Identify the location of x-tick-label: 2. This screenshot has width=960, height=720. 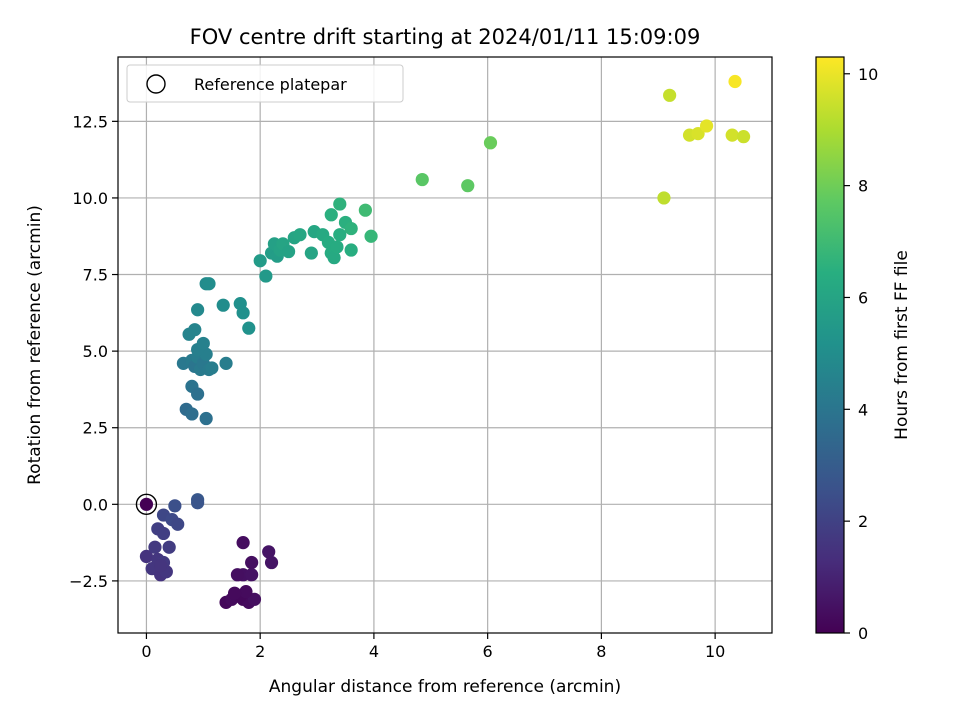
(260, 651).